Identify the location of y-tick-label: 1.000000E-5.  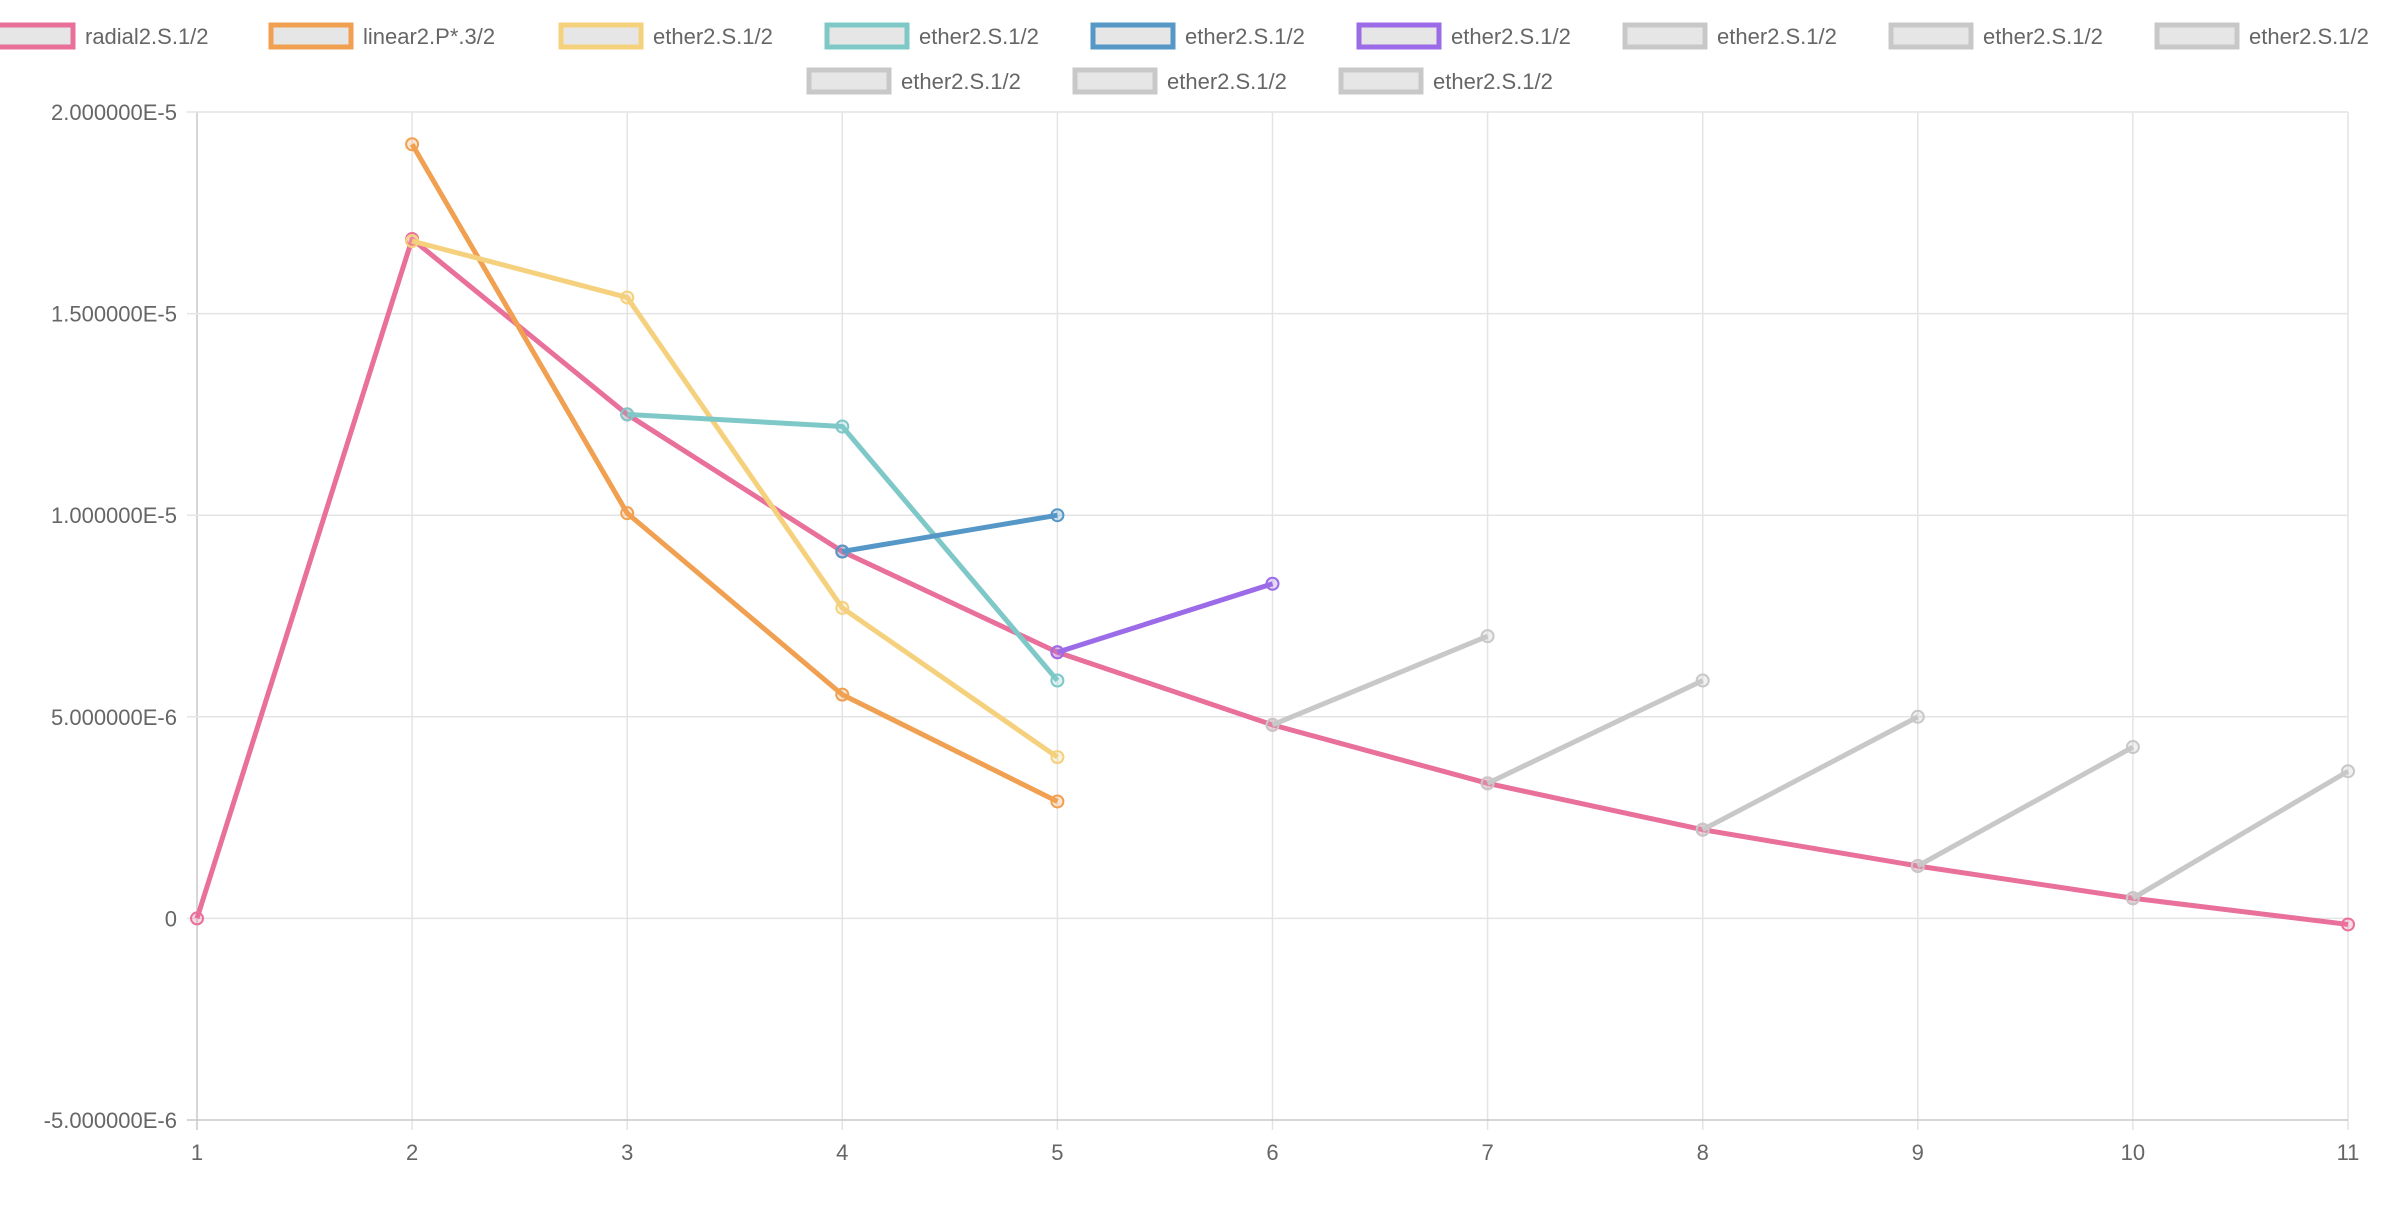
(114, 515).